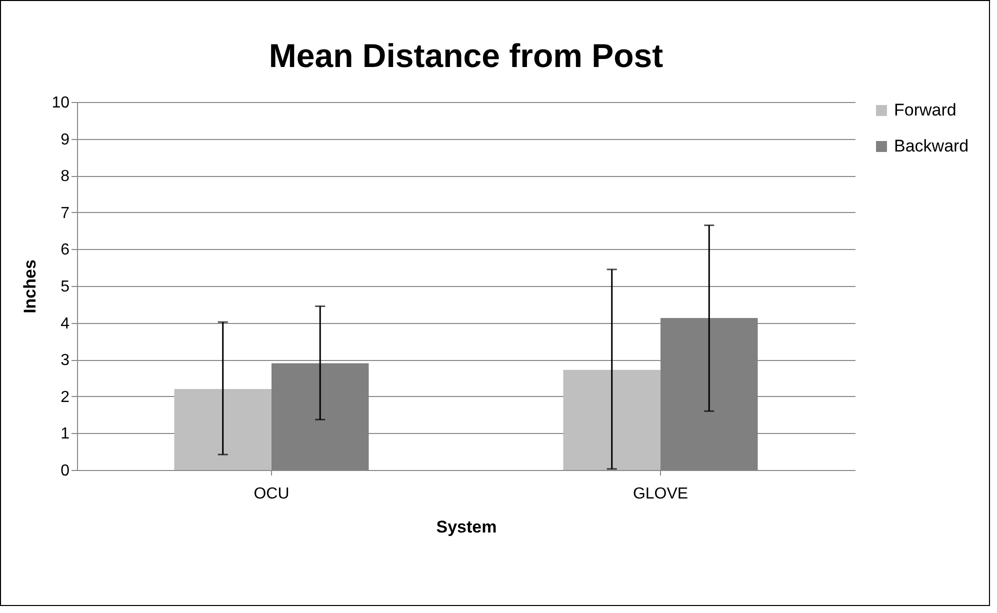 The image size is (997, 613). Describe the element at coordinates (931, 146) in the screenshot. I see `legend-label: Backward` at that location.